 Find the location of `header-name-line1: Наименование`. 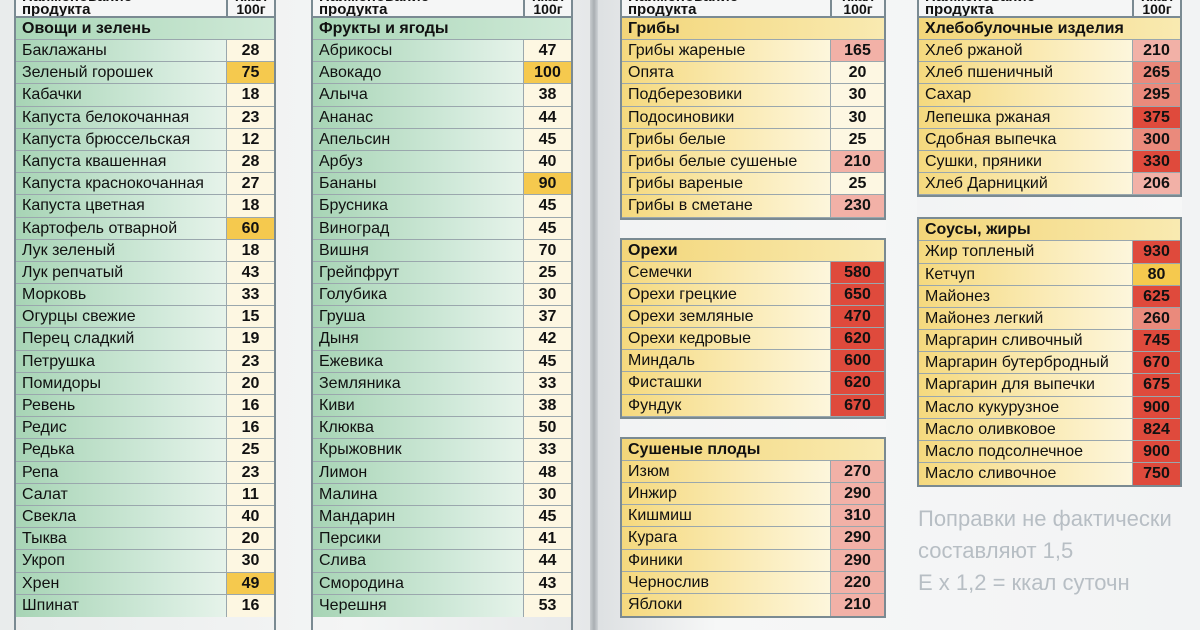

header-name-line1: Наименование is located at coordinates (121, 2).